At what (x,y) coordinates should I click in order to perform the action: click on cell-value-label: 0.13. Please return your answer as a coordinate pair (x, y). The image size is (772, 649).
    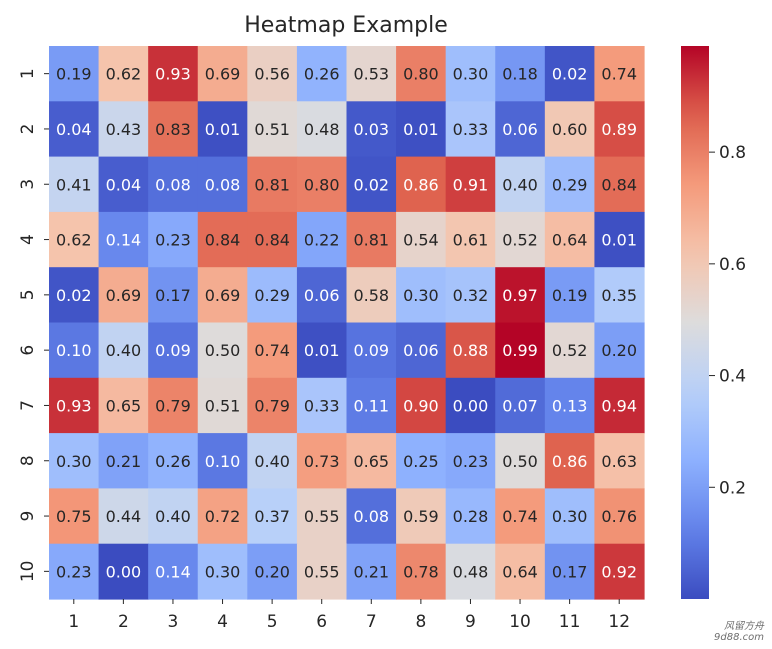
    Looking at the image, I should click on (570, 405).